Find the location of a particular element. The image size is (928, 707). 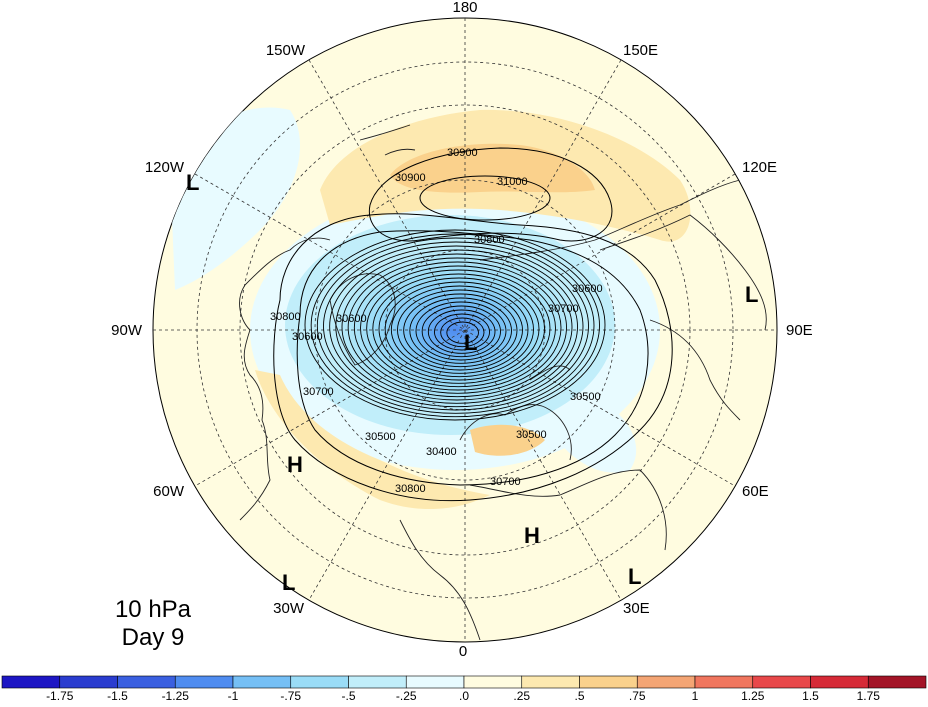

lon-label-60e: 60E is located at coordinates (755, 491).